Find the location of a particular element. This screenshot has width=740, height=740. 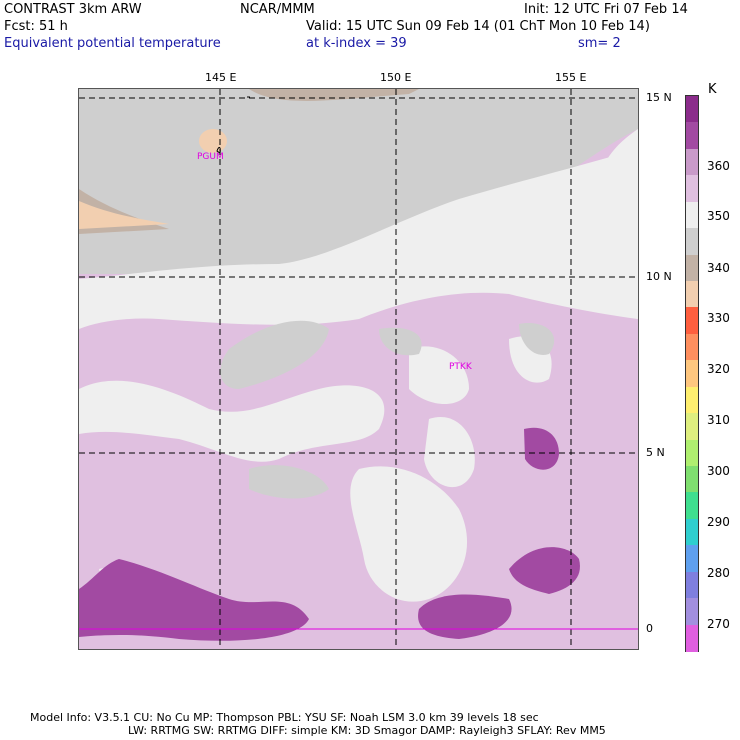

lon-label-155: 155 E is located at coordinates (571, 77).